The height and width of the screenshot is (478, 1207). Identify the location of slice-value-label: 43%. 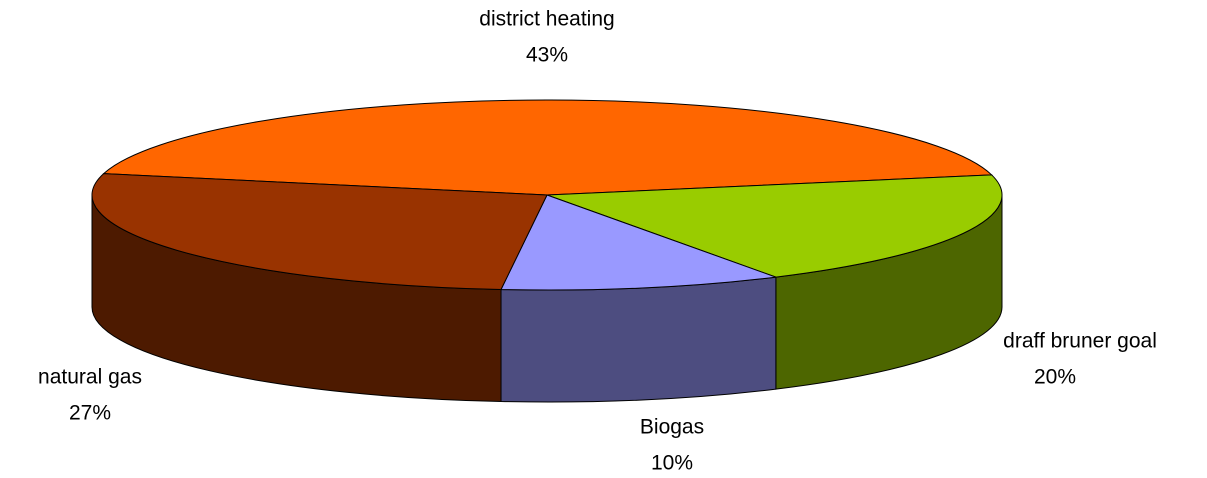
(547, 55).